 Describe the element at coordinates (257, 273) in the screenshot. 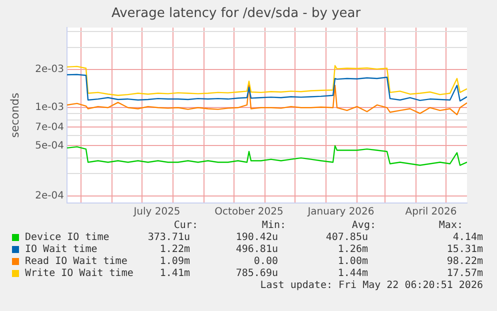

I see `text: 785.69u` at that location.